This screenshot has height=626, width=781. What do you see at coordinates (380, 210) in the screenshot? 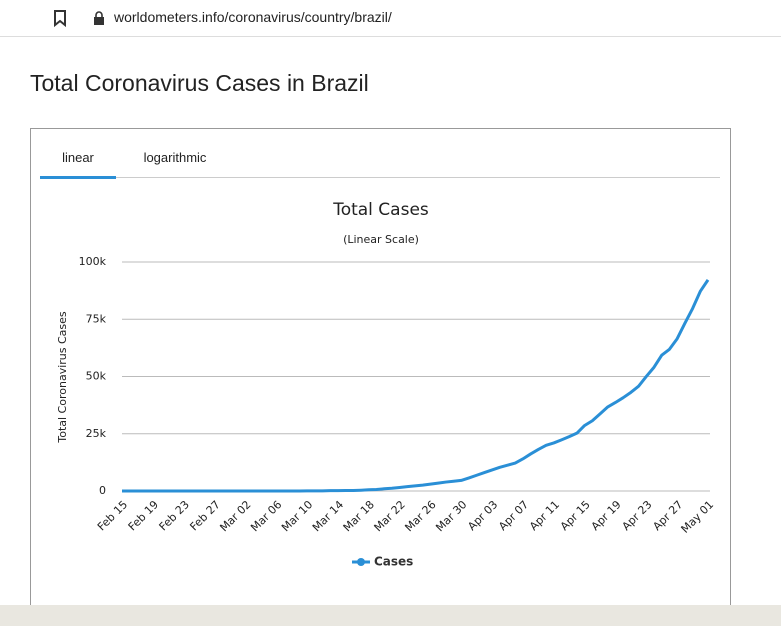
I see `chart-title: Total Cases` at bounding box center [380, 210].